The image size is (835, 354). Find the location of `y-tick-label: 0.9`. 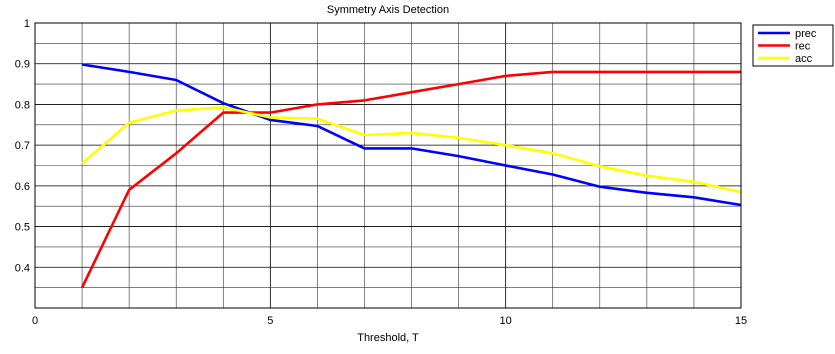

y-tick-label: 0.9 is located at coordinates (22, 65).